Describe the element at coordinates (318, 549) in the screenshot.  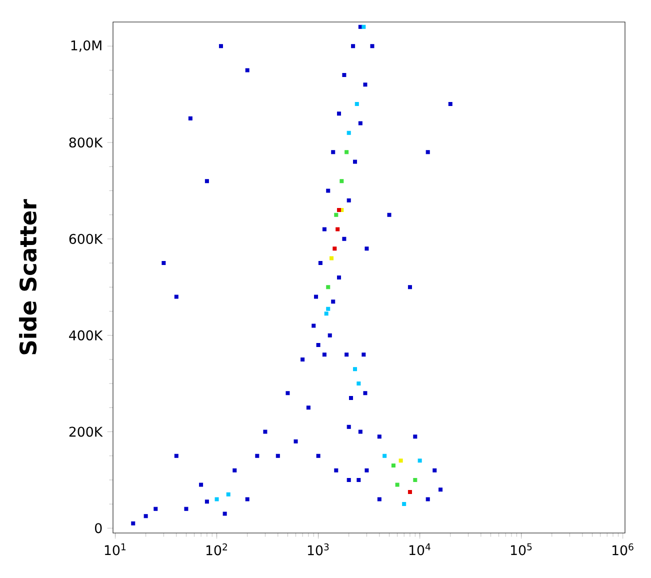
I see `x-tick-label: 10$^{3}$` at that location.